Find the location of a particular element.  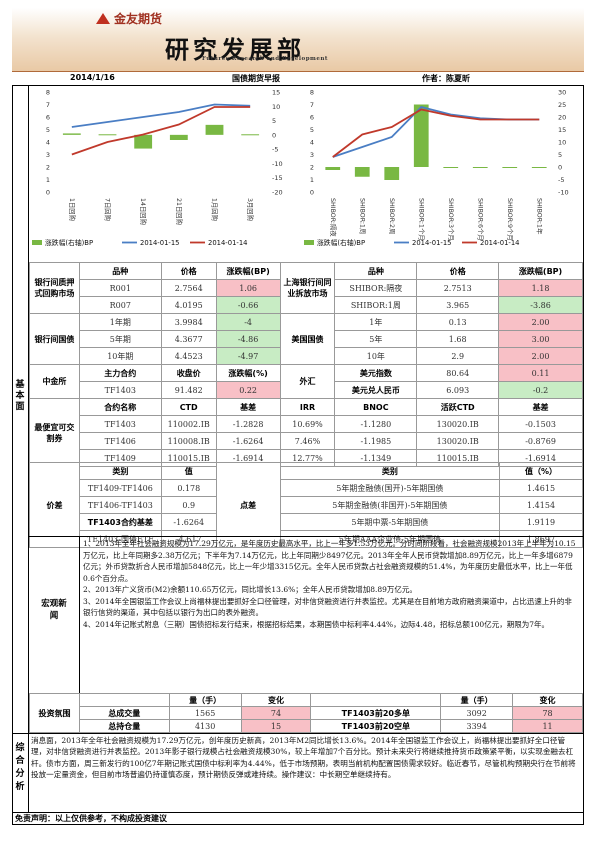

trading-cell: 3394 is located at coordinates (477, 726).